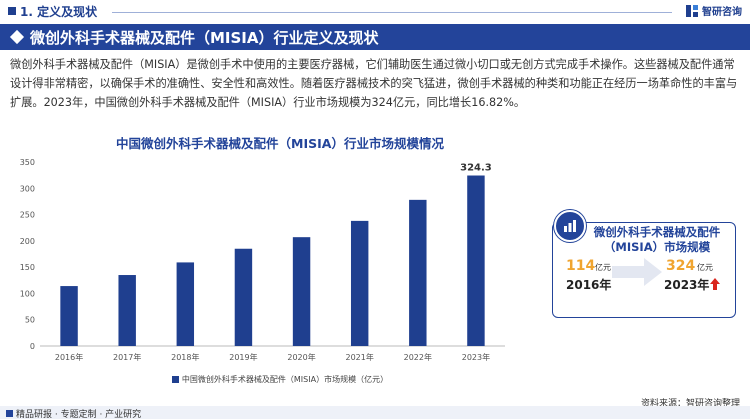  What do you see at coordinates (589, 285) in the screenshot?
I see `card-start-year: 2016年` at bounding box center [589, 285].